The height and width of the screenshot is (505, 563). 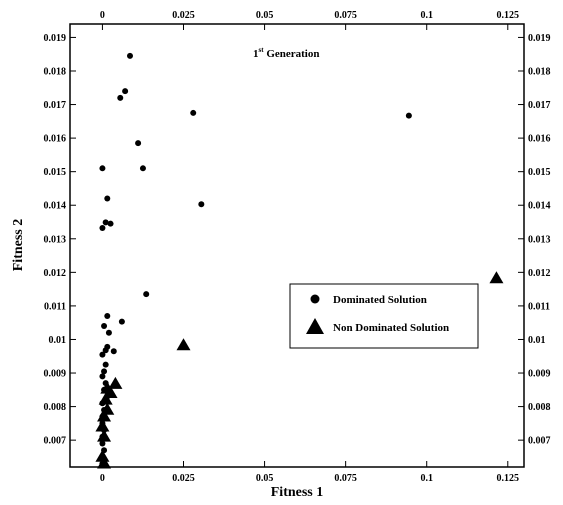 What do you see at coordinates (537, 340) in the screenshot?
I see `y-tick-label-right: 0.01` at bounding box center [537, 340].